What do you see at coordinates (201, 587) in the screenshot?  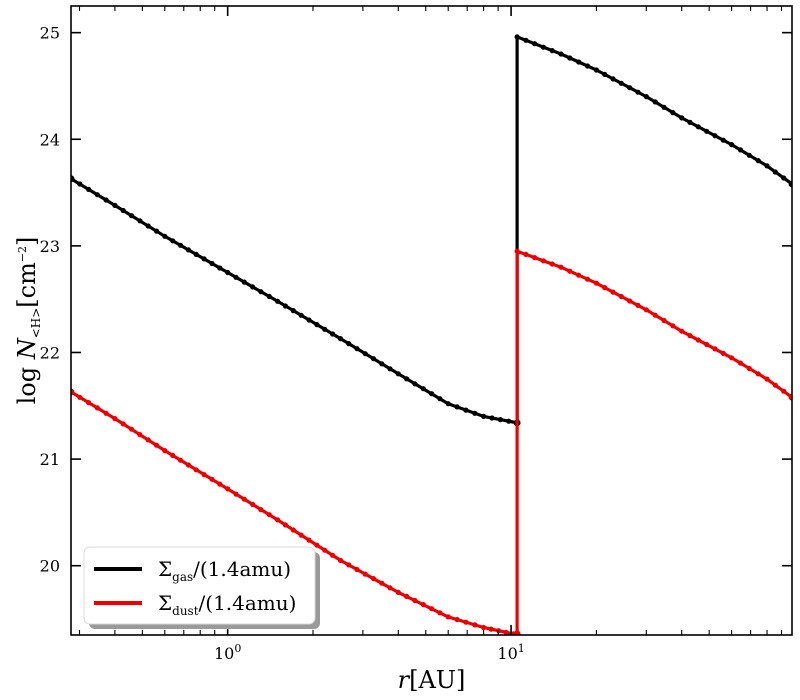 I see `legend: Σgas/(1.4amu) Σdust/(1.4amu)` at bounding box center [201, 587].